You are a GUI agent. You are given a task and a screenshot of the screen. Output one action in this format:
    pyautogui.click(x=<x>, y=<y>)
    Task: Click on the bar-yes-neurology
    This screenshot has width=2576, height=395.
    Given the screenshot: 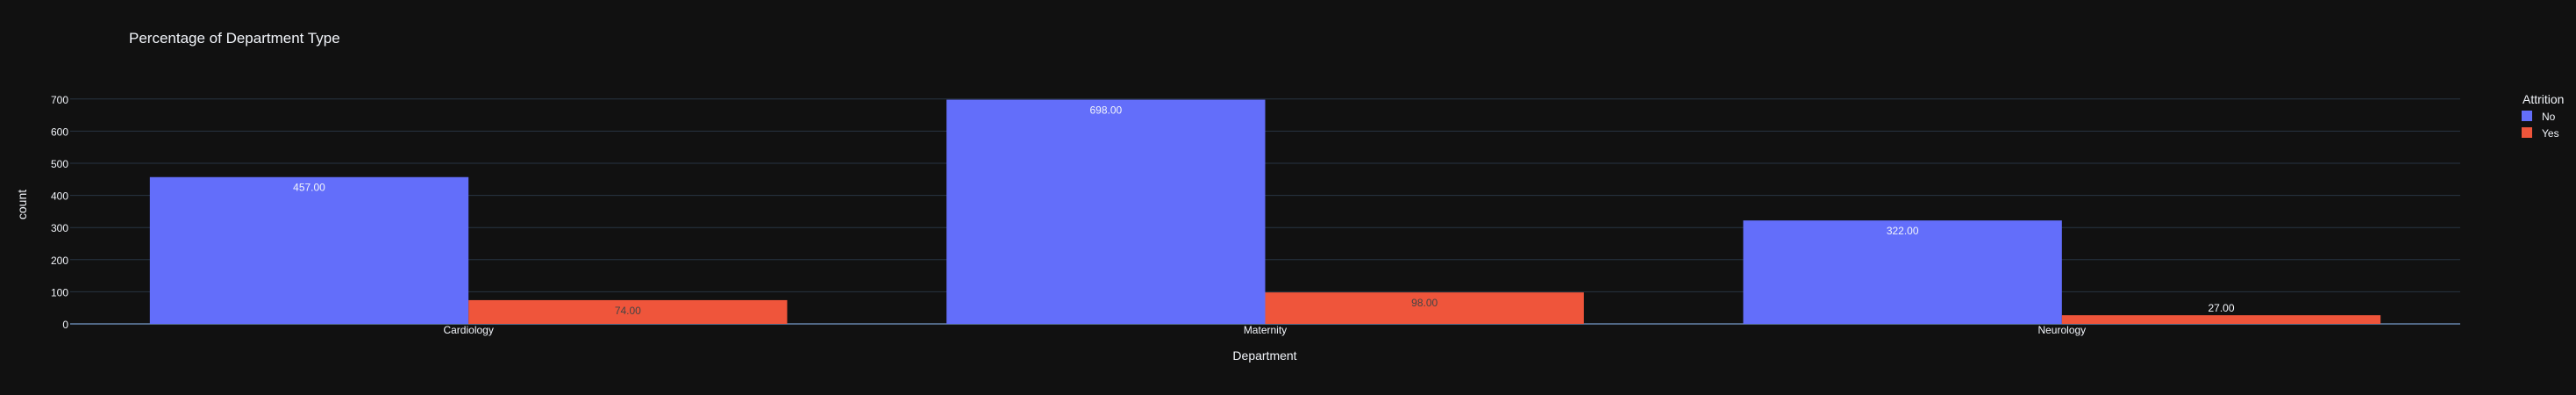 What is the action you would take?
    pyautogui.click(x=2221, y=319)
    